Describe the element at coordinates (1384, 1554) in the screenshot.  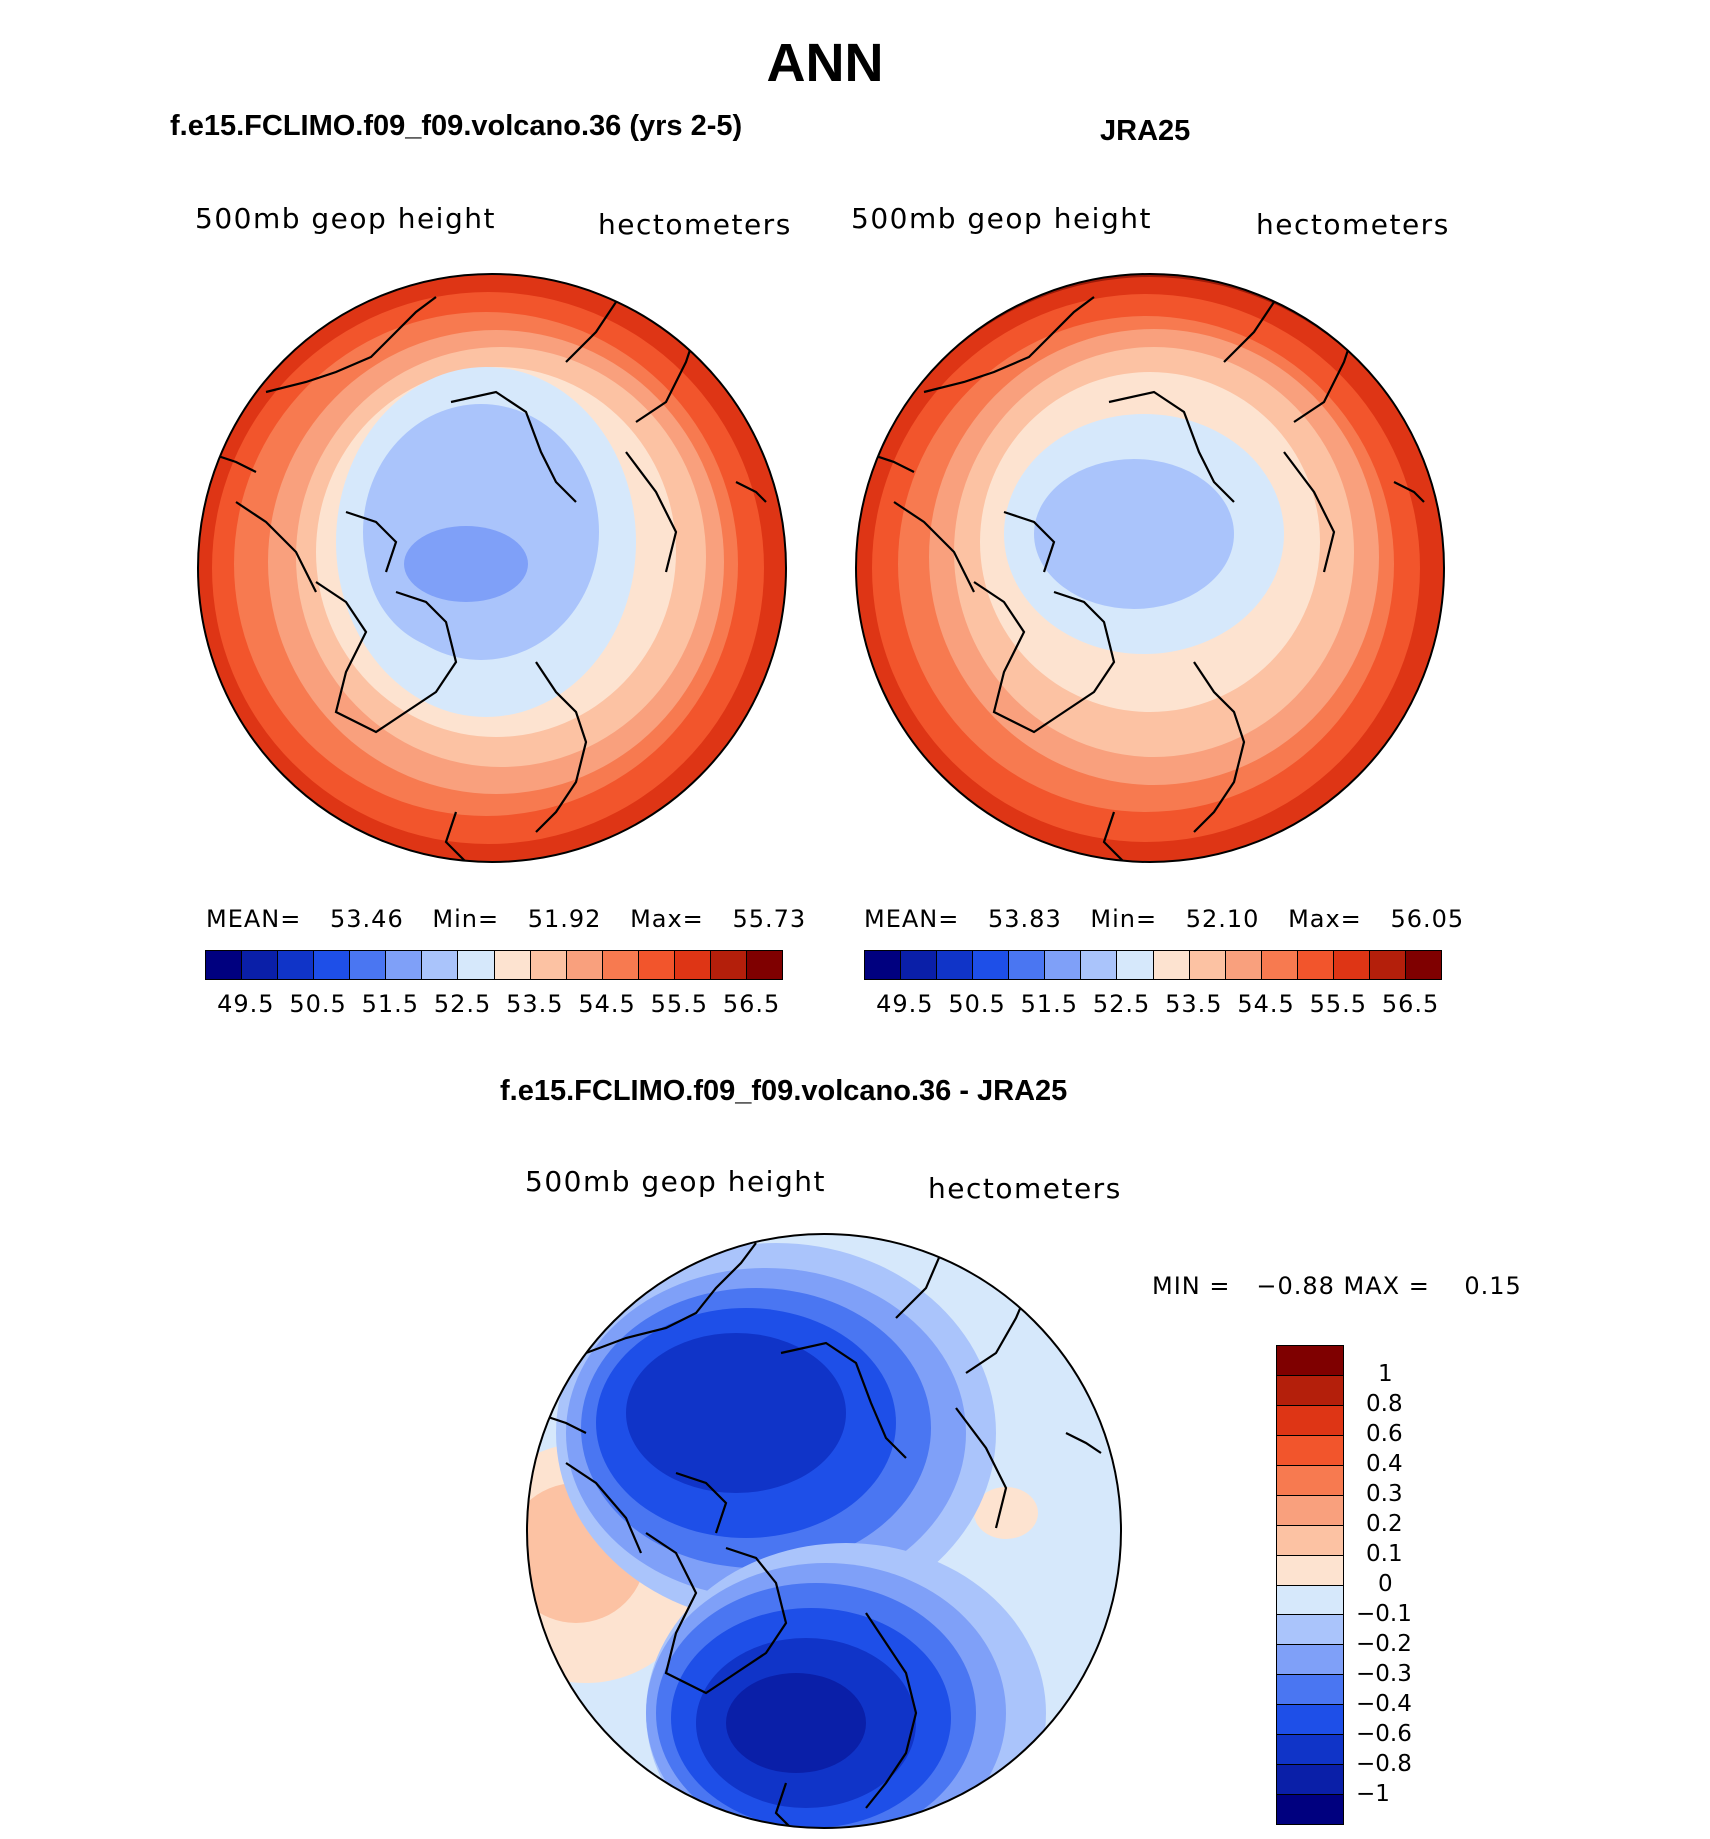
I see `colorbar-tick-label: 0.1` at that location.